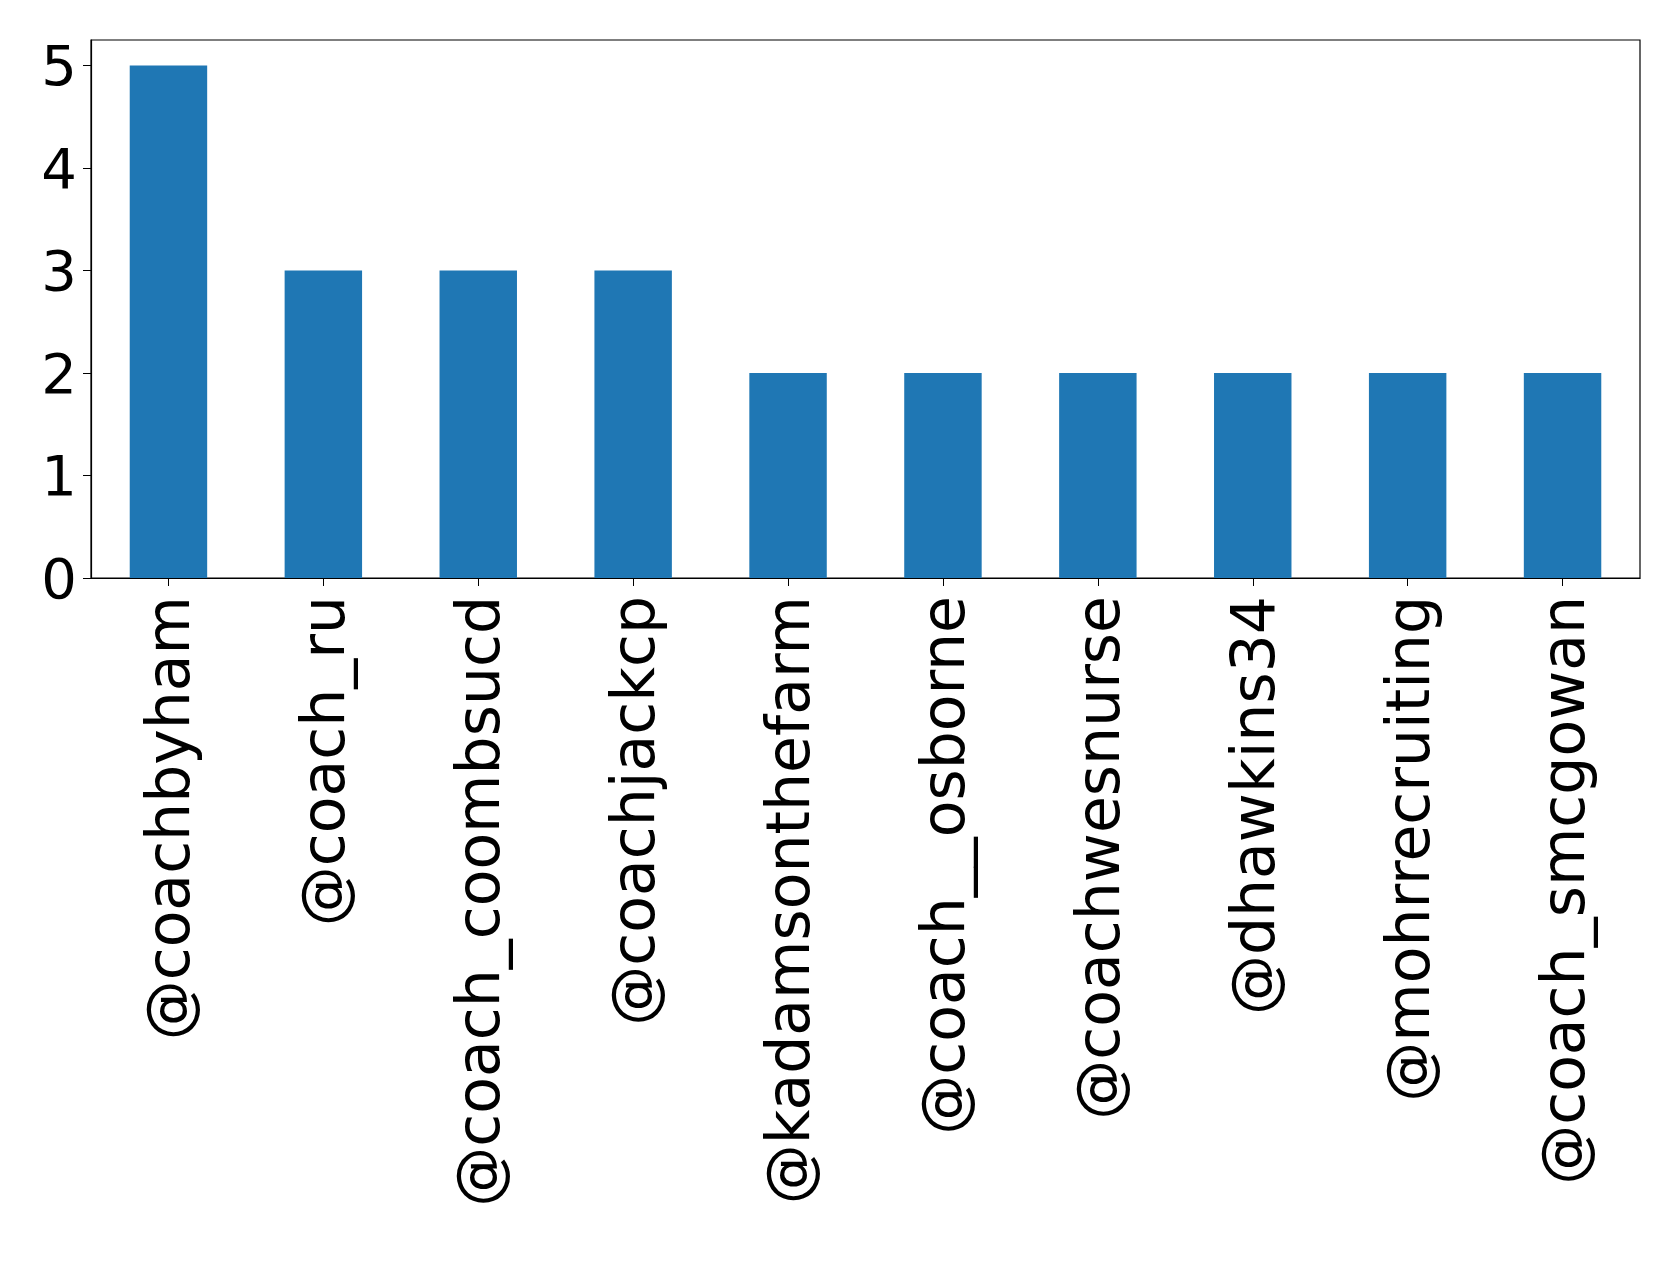  I want to click on y-tick-label: 3, so click(59, 271).